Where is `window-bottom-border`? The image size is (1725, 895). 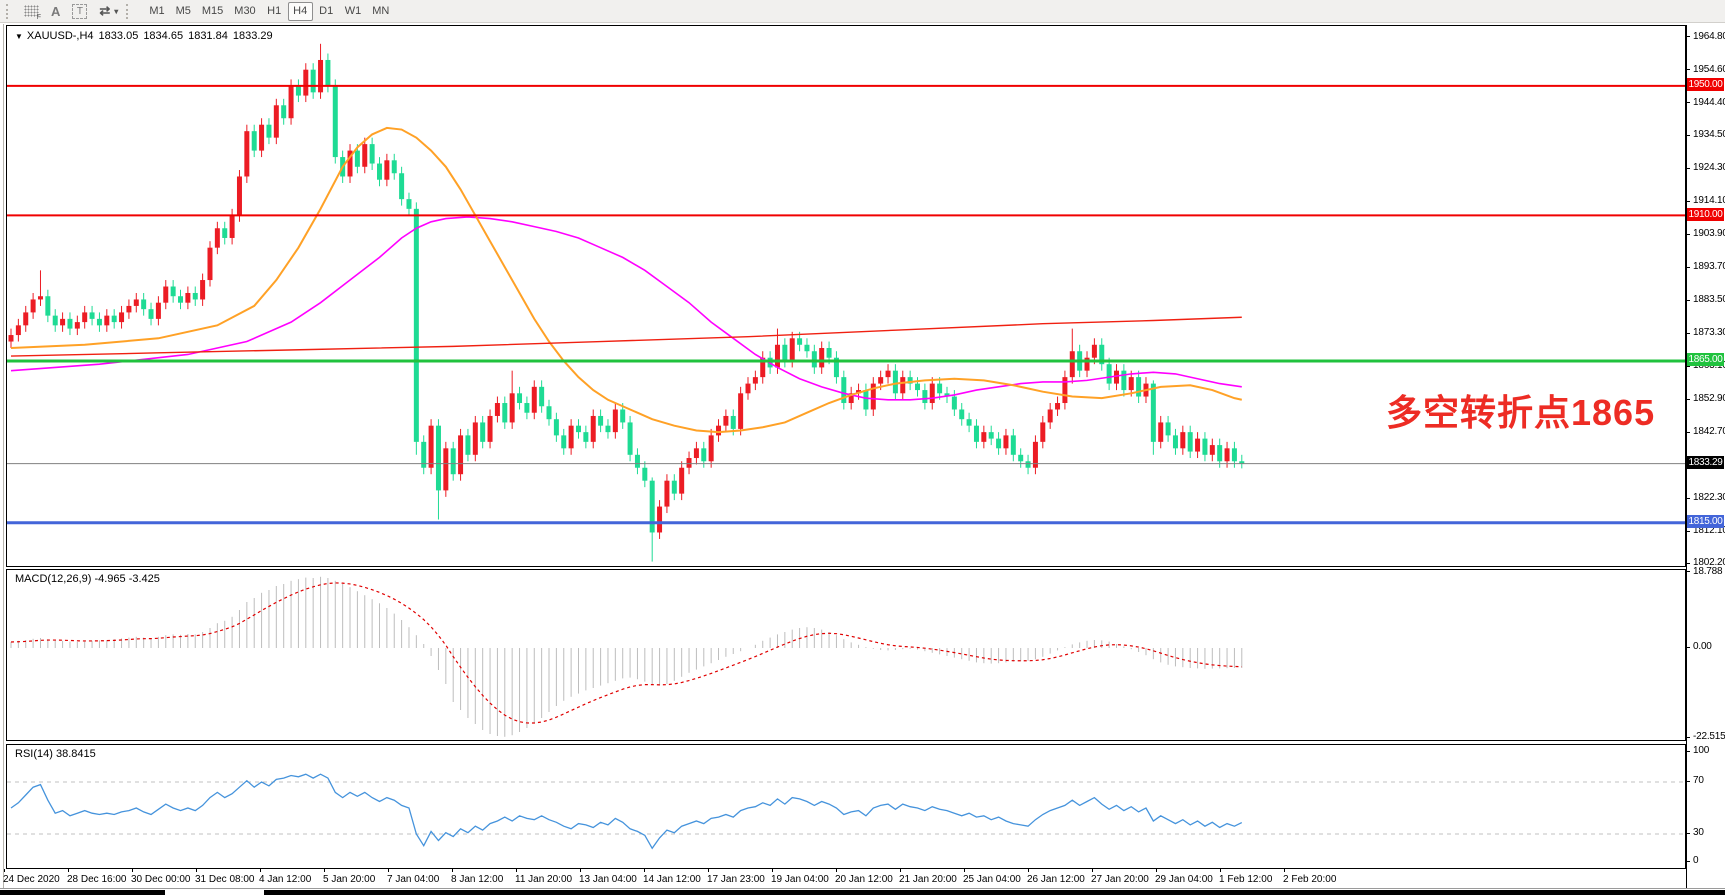
window-bottom-border is located at coordinates (862, 888).